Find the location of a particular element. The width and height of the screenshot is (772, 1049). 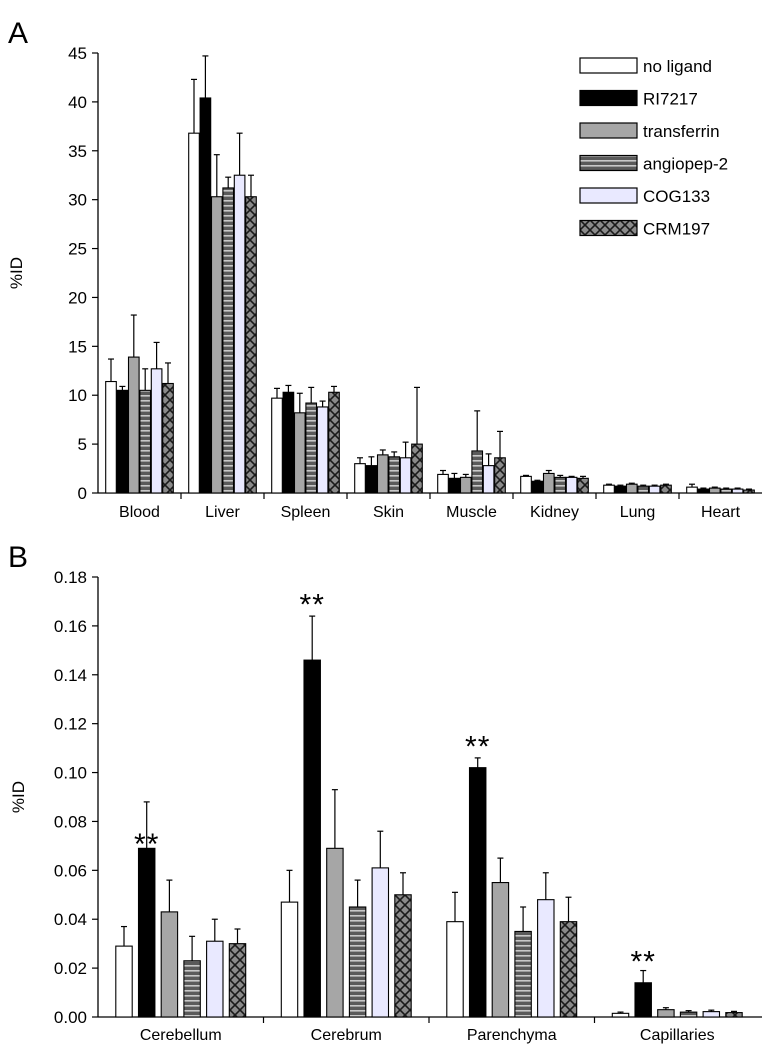

panel-b-y-tick-label: 0.00 is located at coordinates (70, 1017).